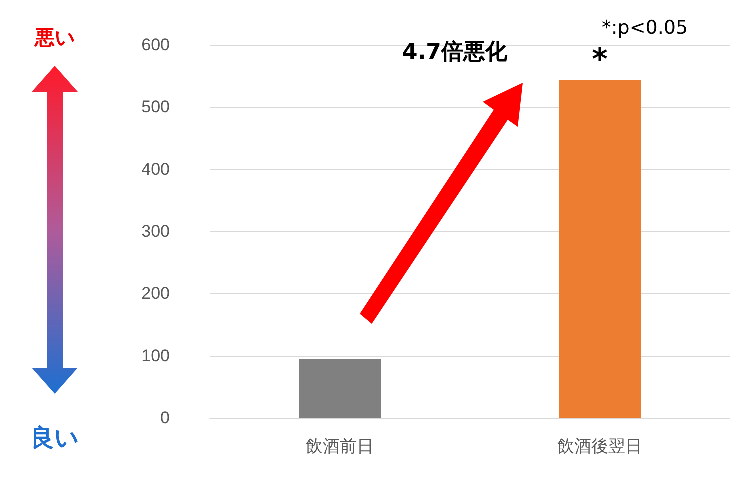  I want to click on y-tick-label: 500, so click(156, 107).